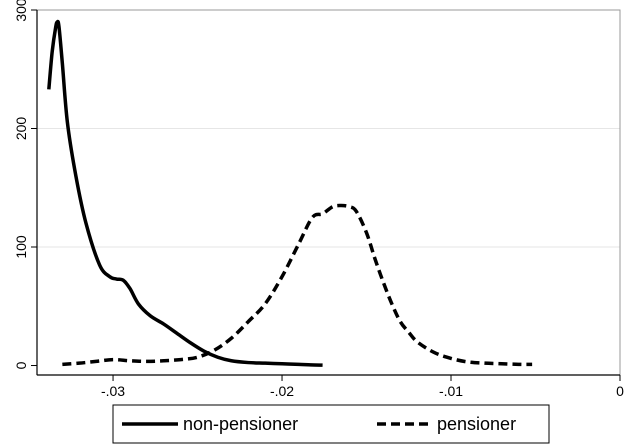 Image resolution: width=628 pixels, height=448 pixels. Describe the element at coordinates (620, 391) in the screenshot. I see `x-tick-label-3: 0` at that location.